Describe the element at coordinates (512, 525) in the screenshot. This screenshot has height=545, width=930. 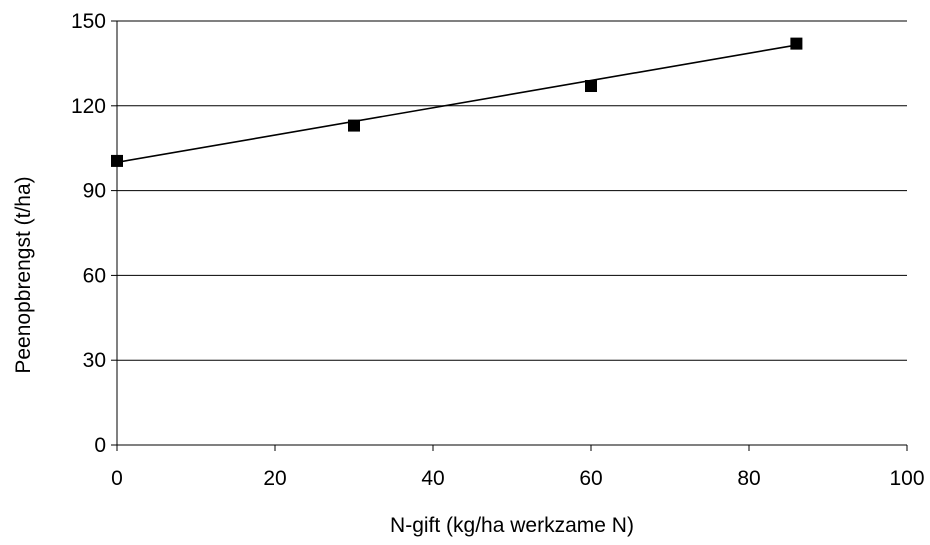
I see `x-axis-title: N-gift (kg/ha werkzame N)` at that location.